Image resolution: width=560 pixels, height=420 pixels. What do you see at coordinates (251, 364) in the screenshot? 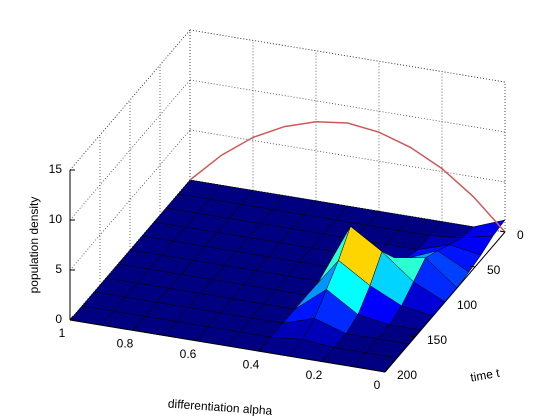
I see `x-tick-label: 0.4` at bounding box center [251, 364].